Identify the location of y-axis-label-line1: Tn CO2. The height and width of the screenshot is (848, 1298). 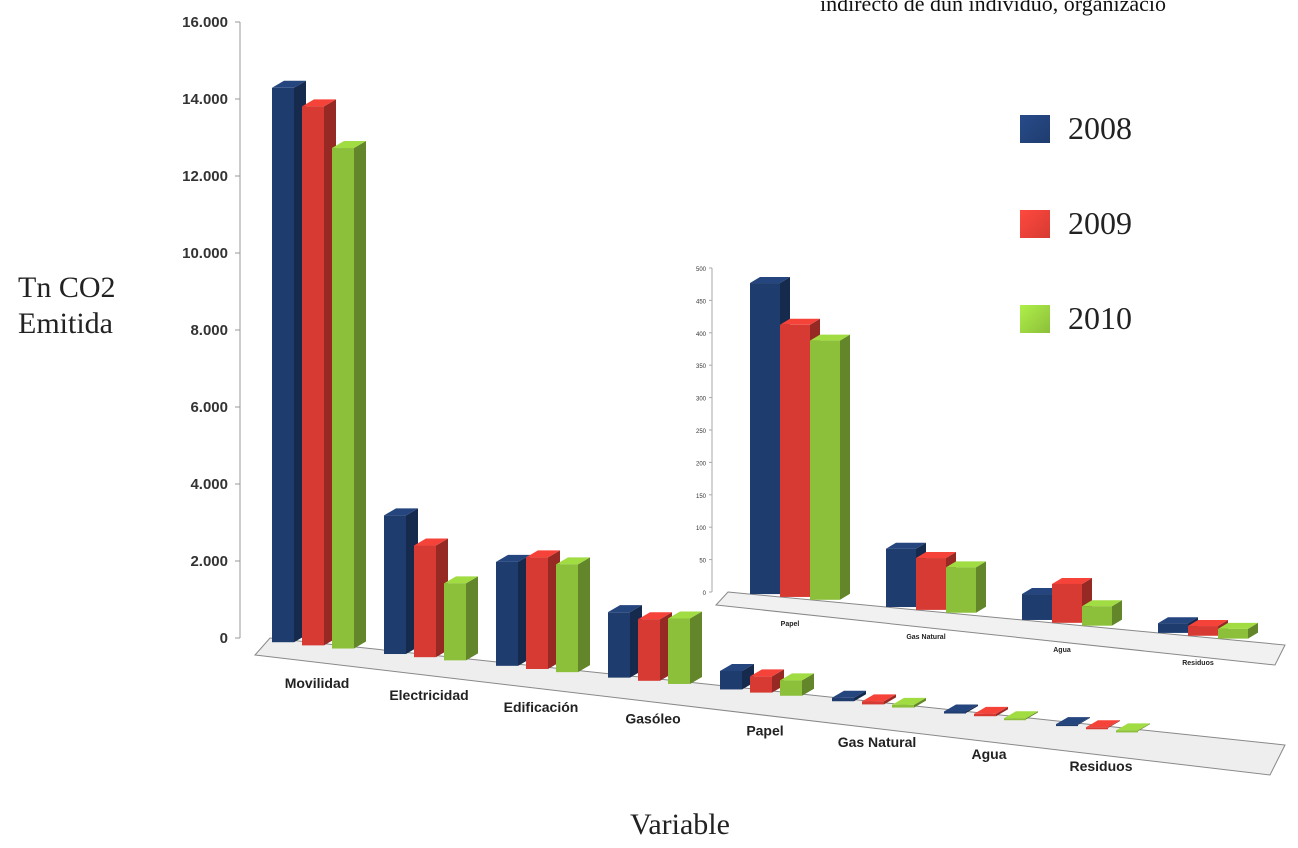
(67, 287).